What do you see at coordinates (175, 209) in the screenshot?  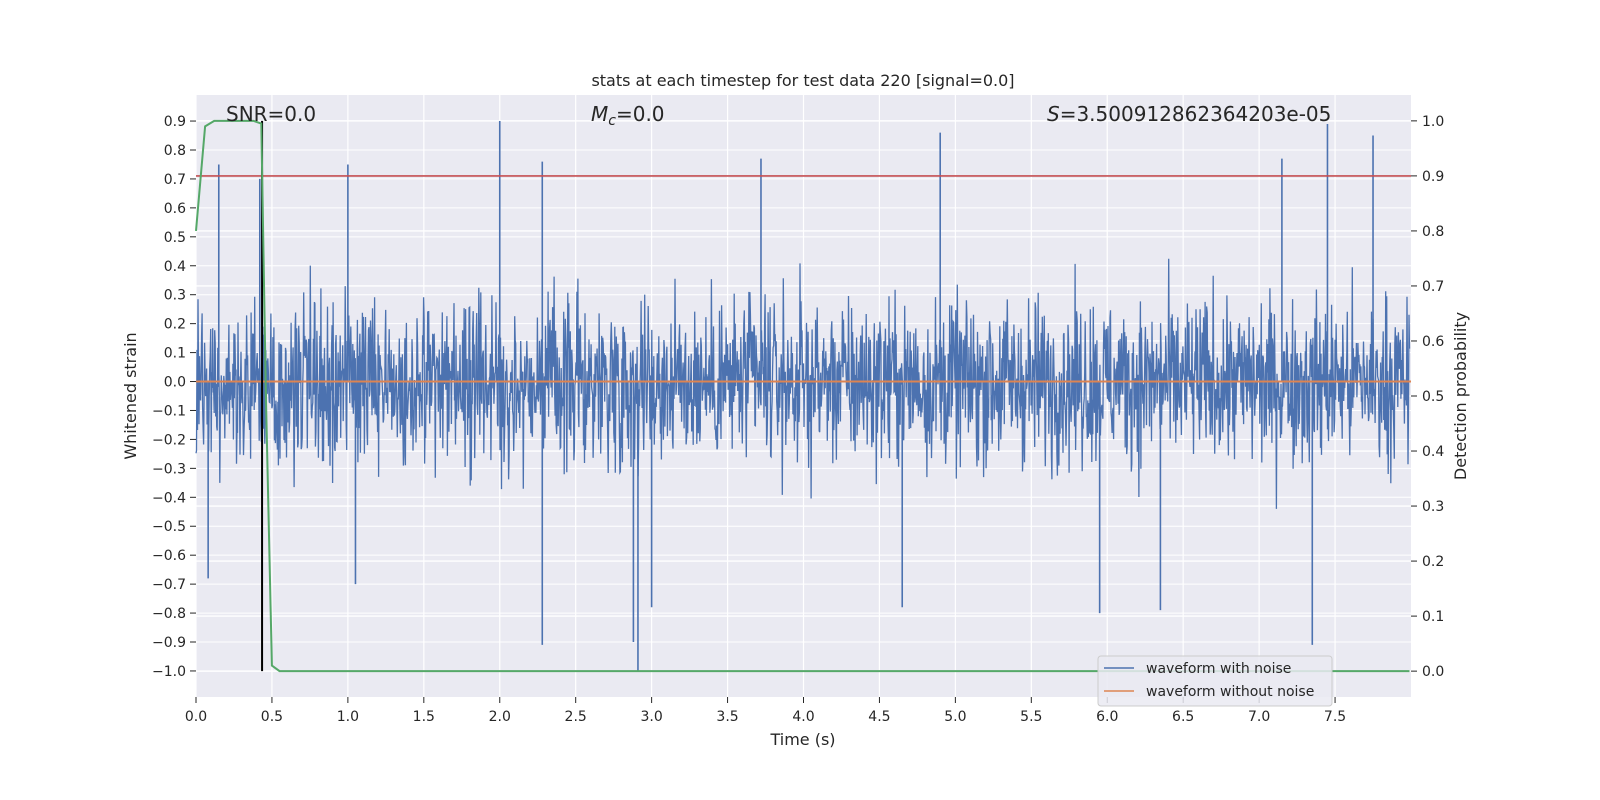 I see `y-left-tick-label-3: 0.6` at bounding box center [175, 209].